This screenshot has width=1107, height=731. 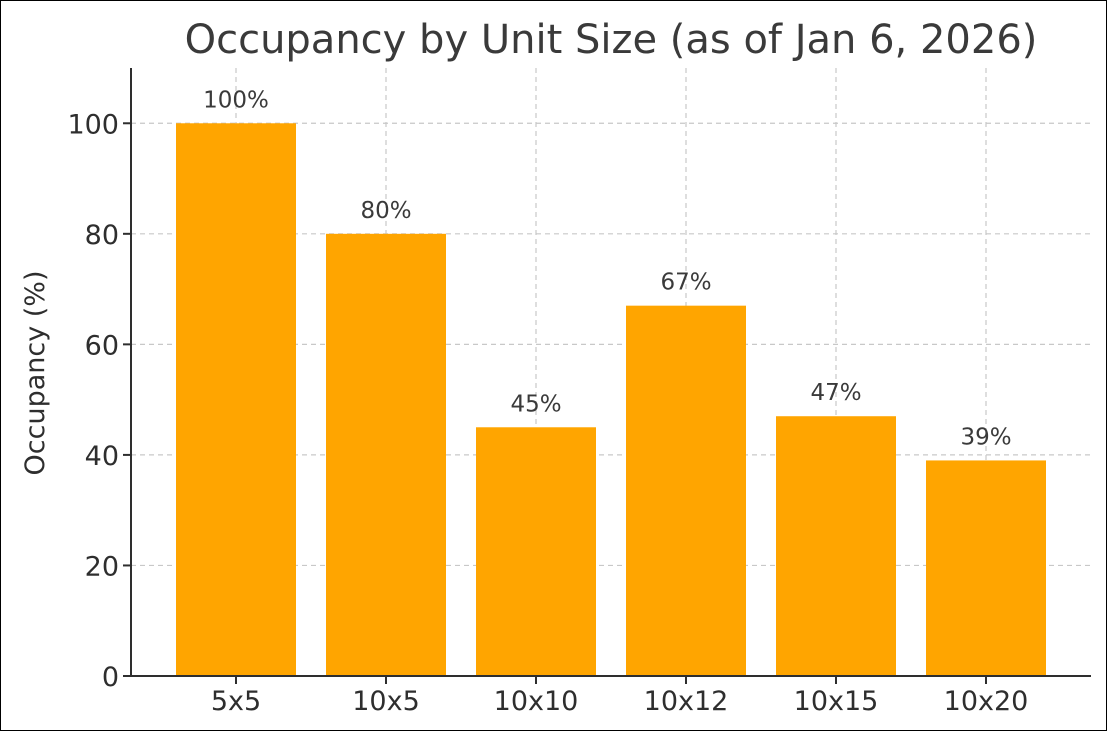 I want to click on bar-10x12, so click(x=686, y=490).